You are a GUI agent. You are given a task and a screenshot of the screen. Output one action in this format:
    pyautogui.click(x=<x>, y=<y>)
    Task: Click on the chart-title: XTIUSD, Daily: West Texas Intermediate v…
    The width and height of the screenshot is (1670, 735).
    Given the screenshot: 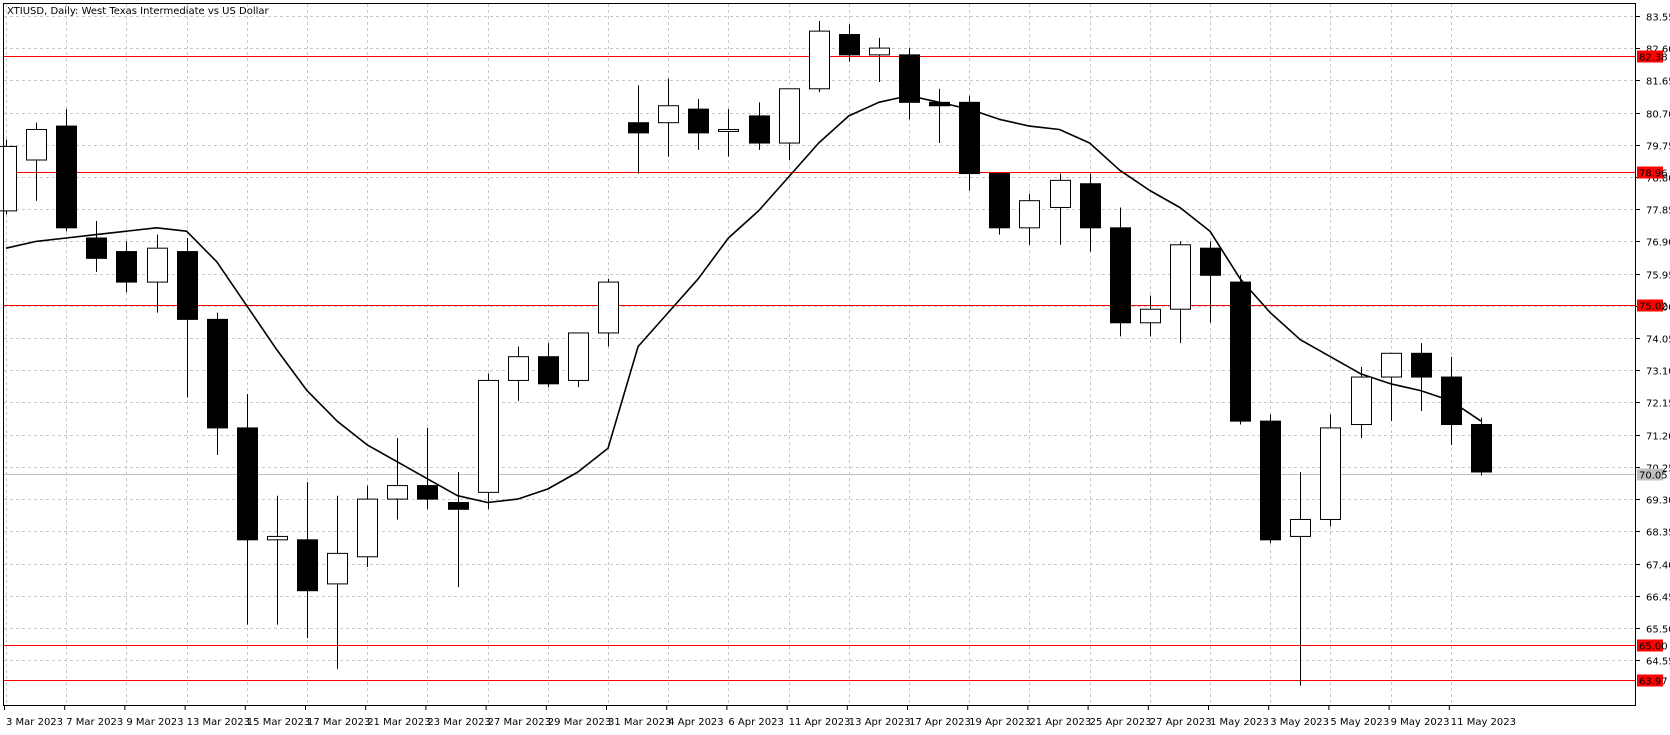 What is the action you would take?
    pyautogui.click(x=138, y=11)
    